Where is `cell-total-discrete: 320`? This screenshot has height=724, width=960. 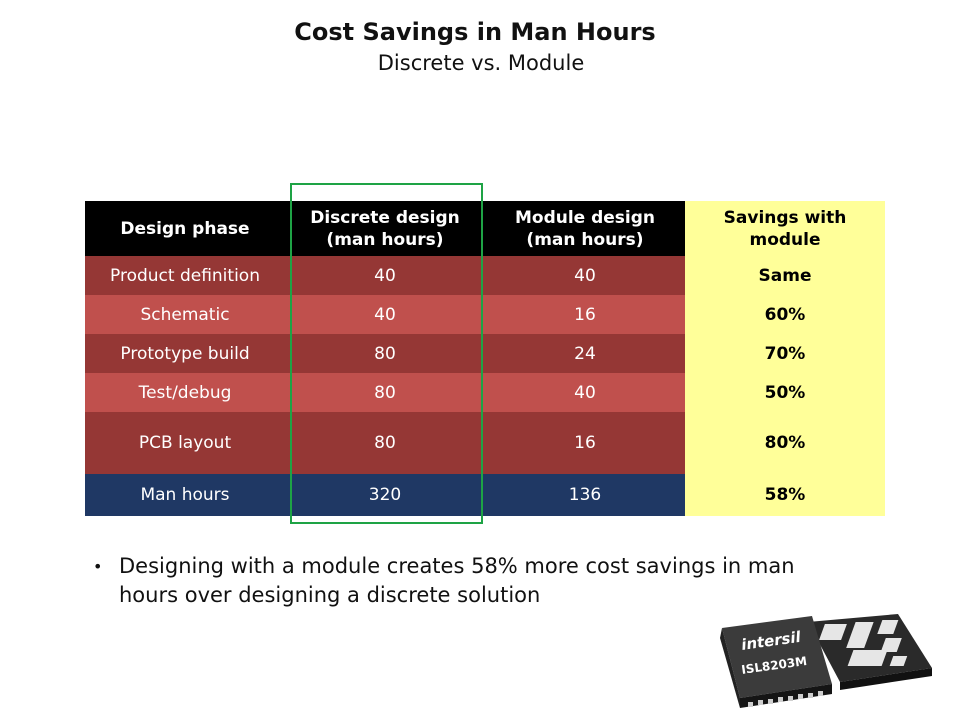 cell-total-discrete: 320 is located at coordinates (385, 495).